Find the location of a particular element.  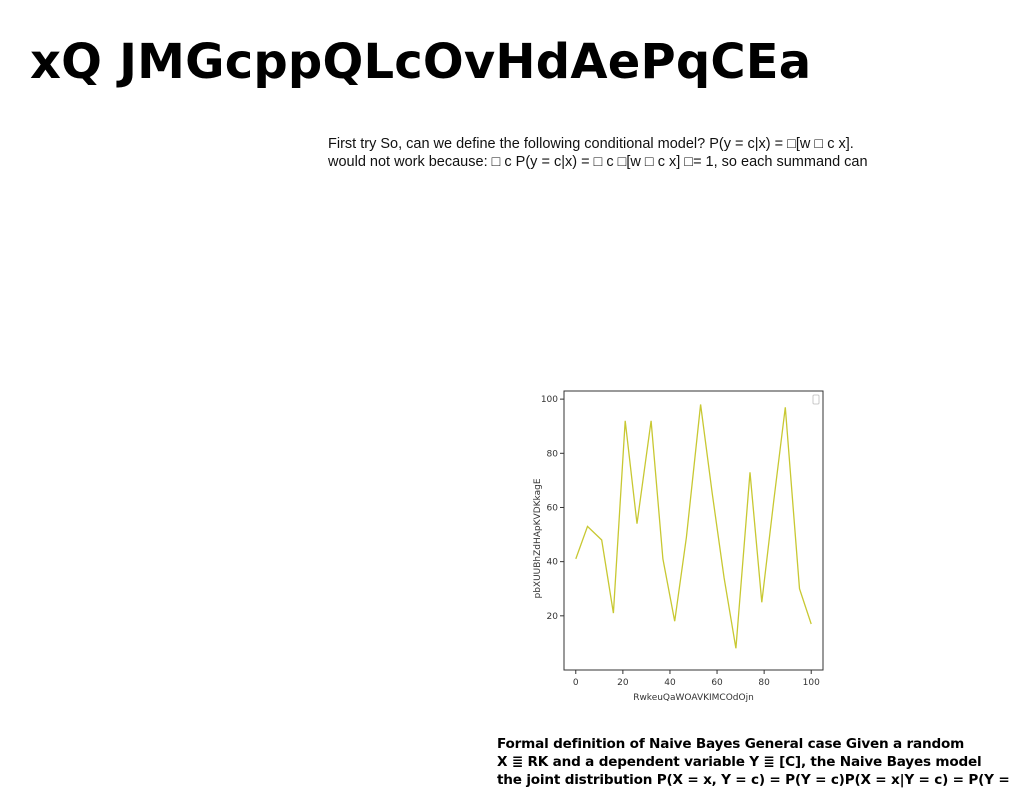

x-tick-label: 40 is located at coordinates (670, 683).